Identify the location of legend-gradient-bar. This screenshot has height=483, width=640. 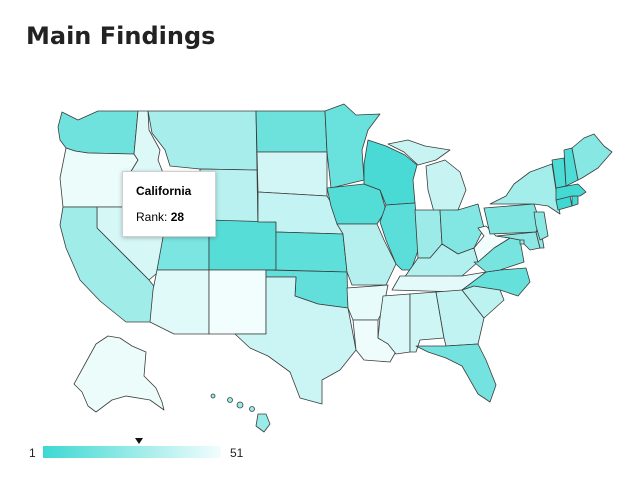
(132, 452).